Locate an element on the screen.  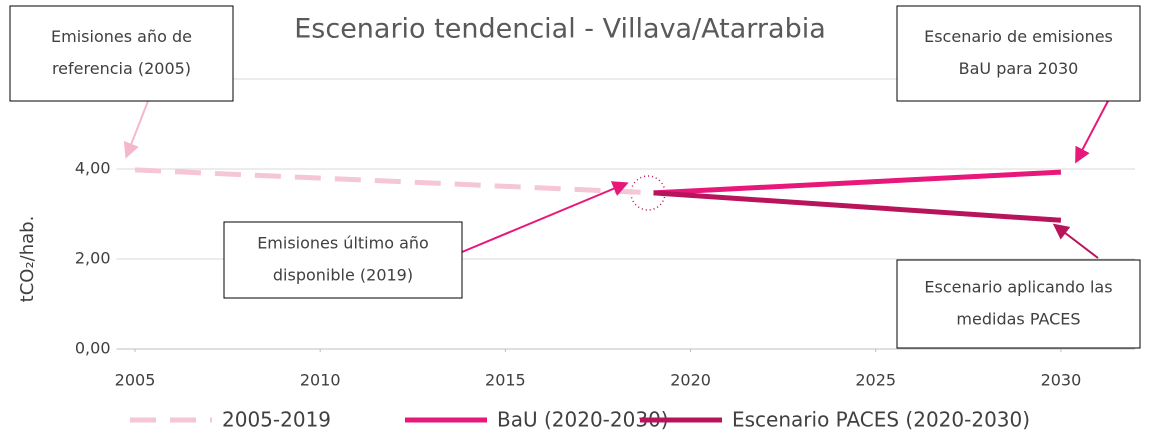
chart-title: Escenario tendencial - Villava/Atarrabia is located at coordinates (560, 29).